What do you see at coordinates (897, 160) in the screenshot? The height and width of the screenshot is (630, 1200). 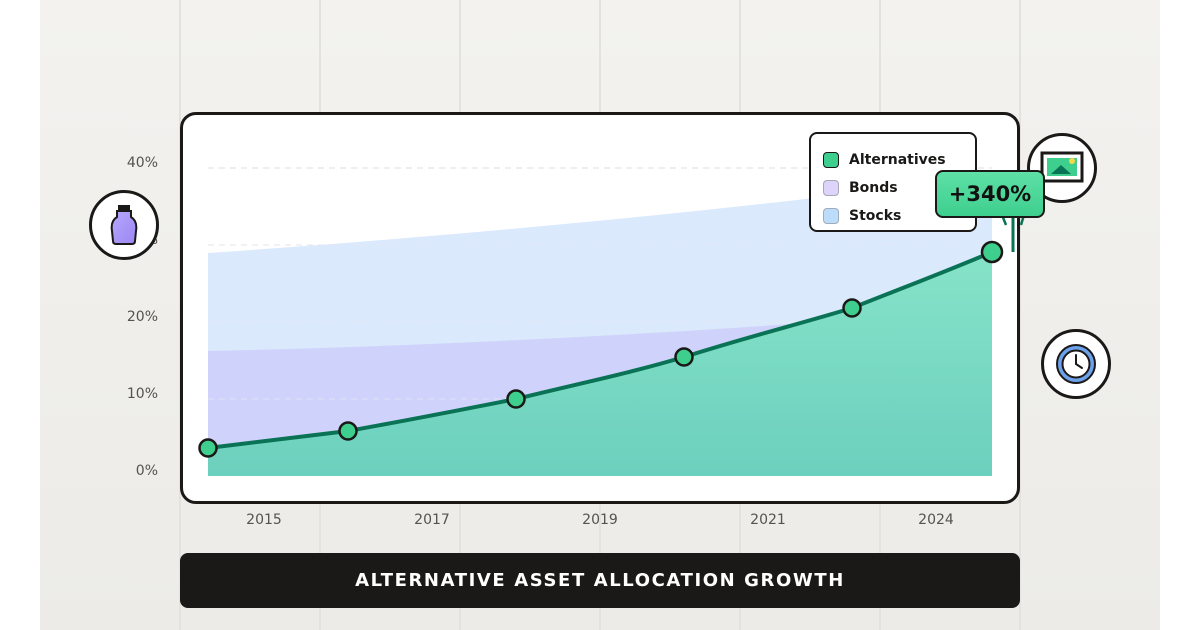 I see `legend-label: Alternatives` at bounding box center [897, 160].